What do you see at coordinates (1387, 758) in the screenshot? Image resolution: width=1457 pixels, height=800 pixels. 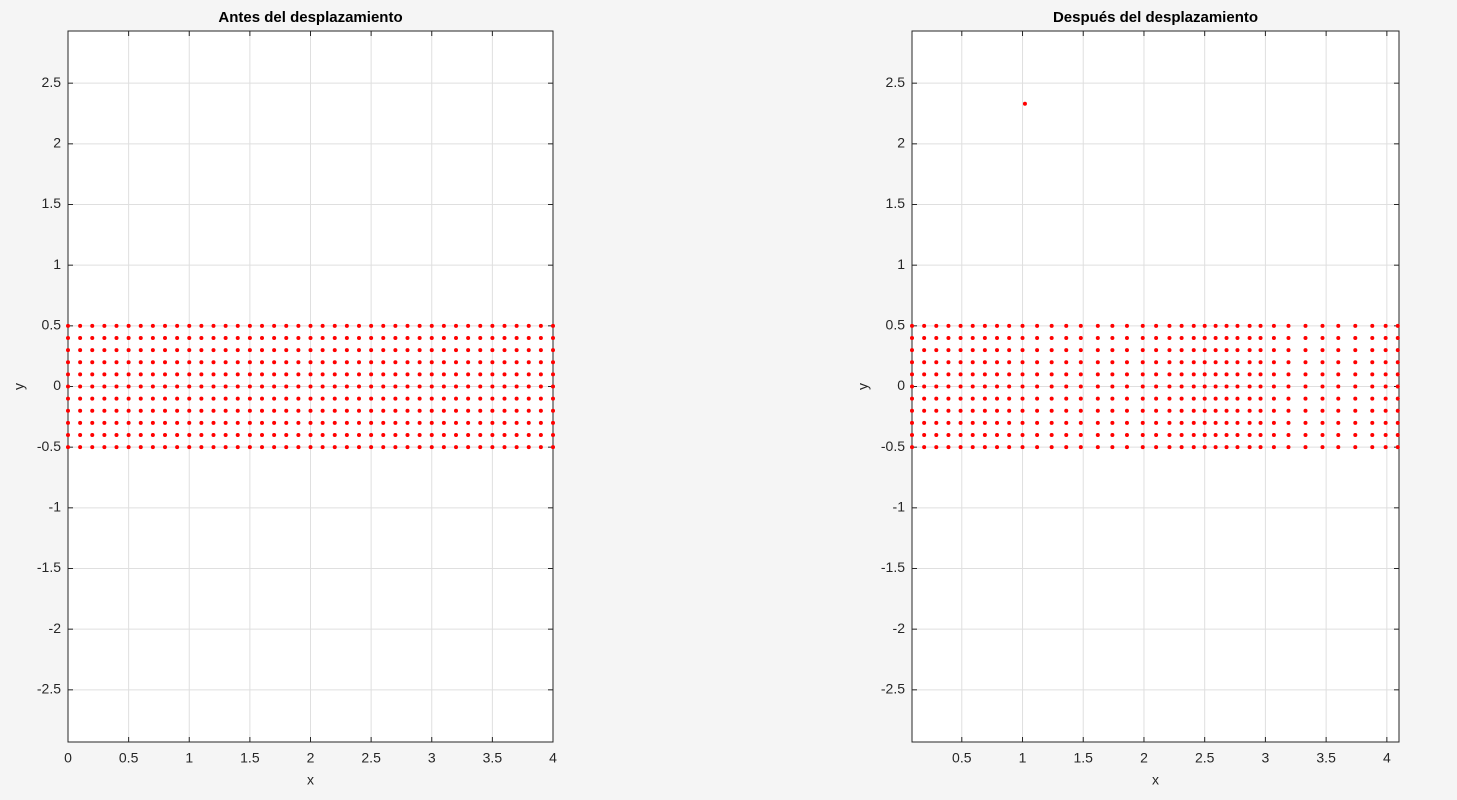 I see `x-tick-label: 4` at bounding box center [1387, 758].